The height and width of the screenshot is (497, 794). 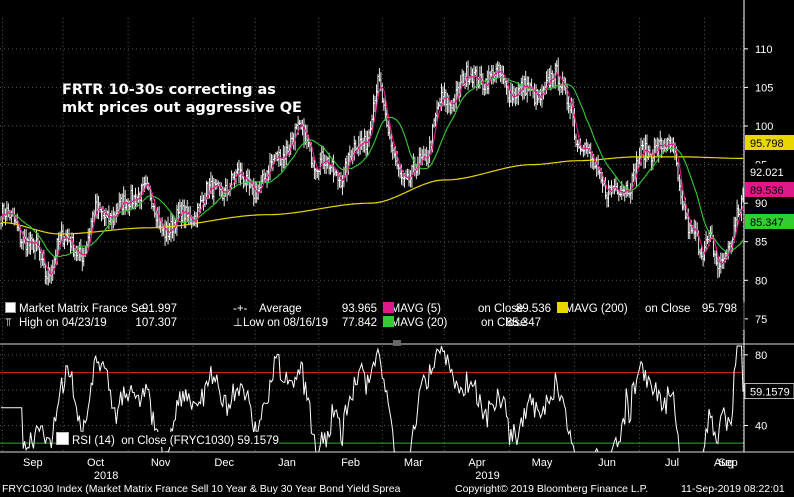 What do you see at coordinates (761, 320) in the screenshot?
I see `y-tick-label: 75` at bounding box center [761, 320].